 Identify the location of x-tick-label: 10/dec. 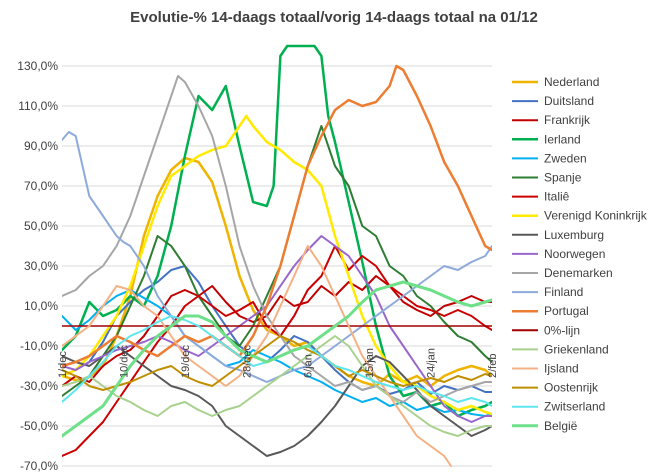
(124, 361).